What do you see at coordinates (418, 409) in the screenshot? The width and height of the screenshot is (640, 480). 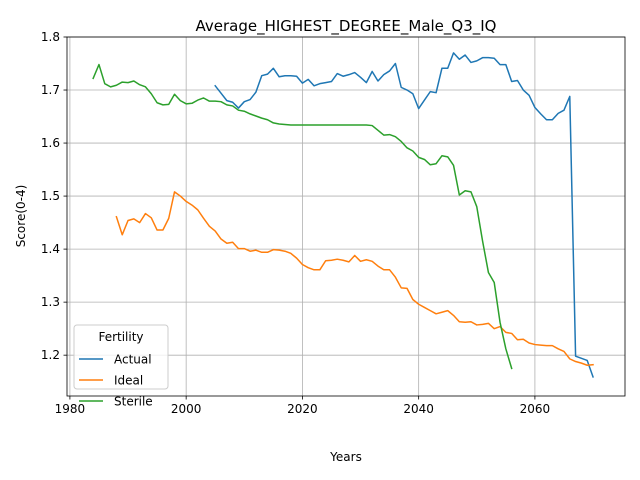 I see `x-tick-label: 2040` at bounding box center [418, 409].